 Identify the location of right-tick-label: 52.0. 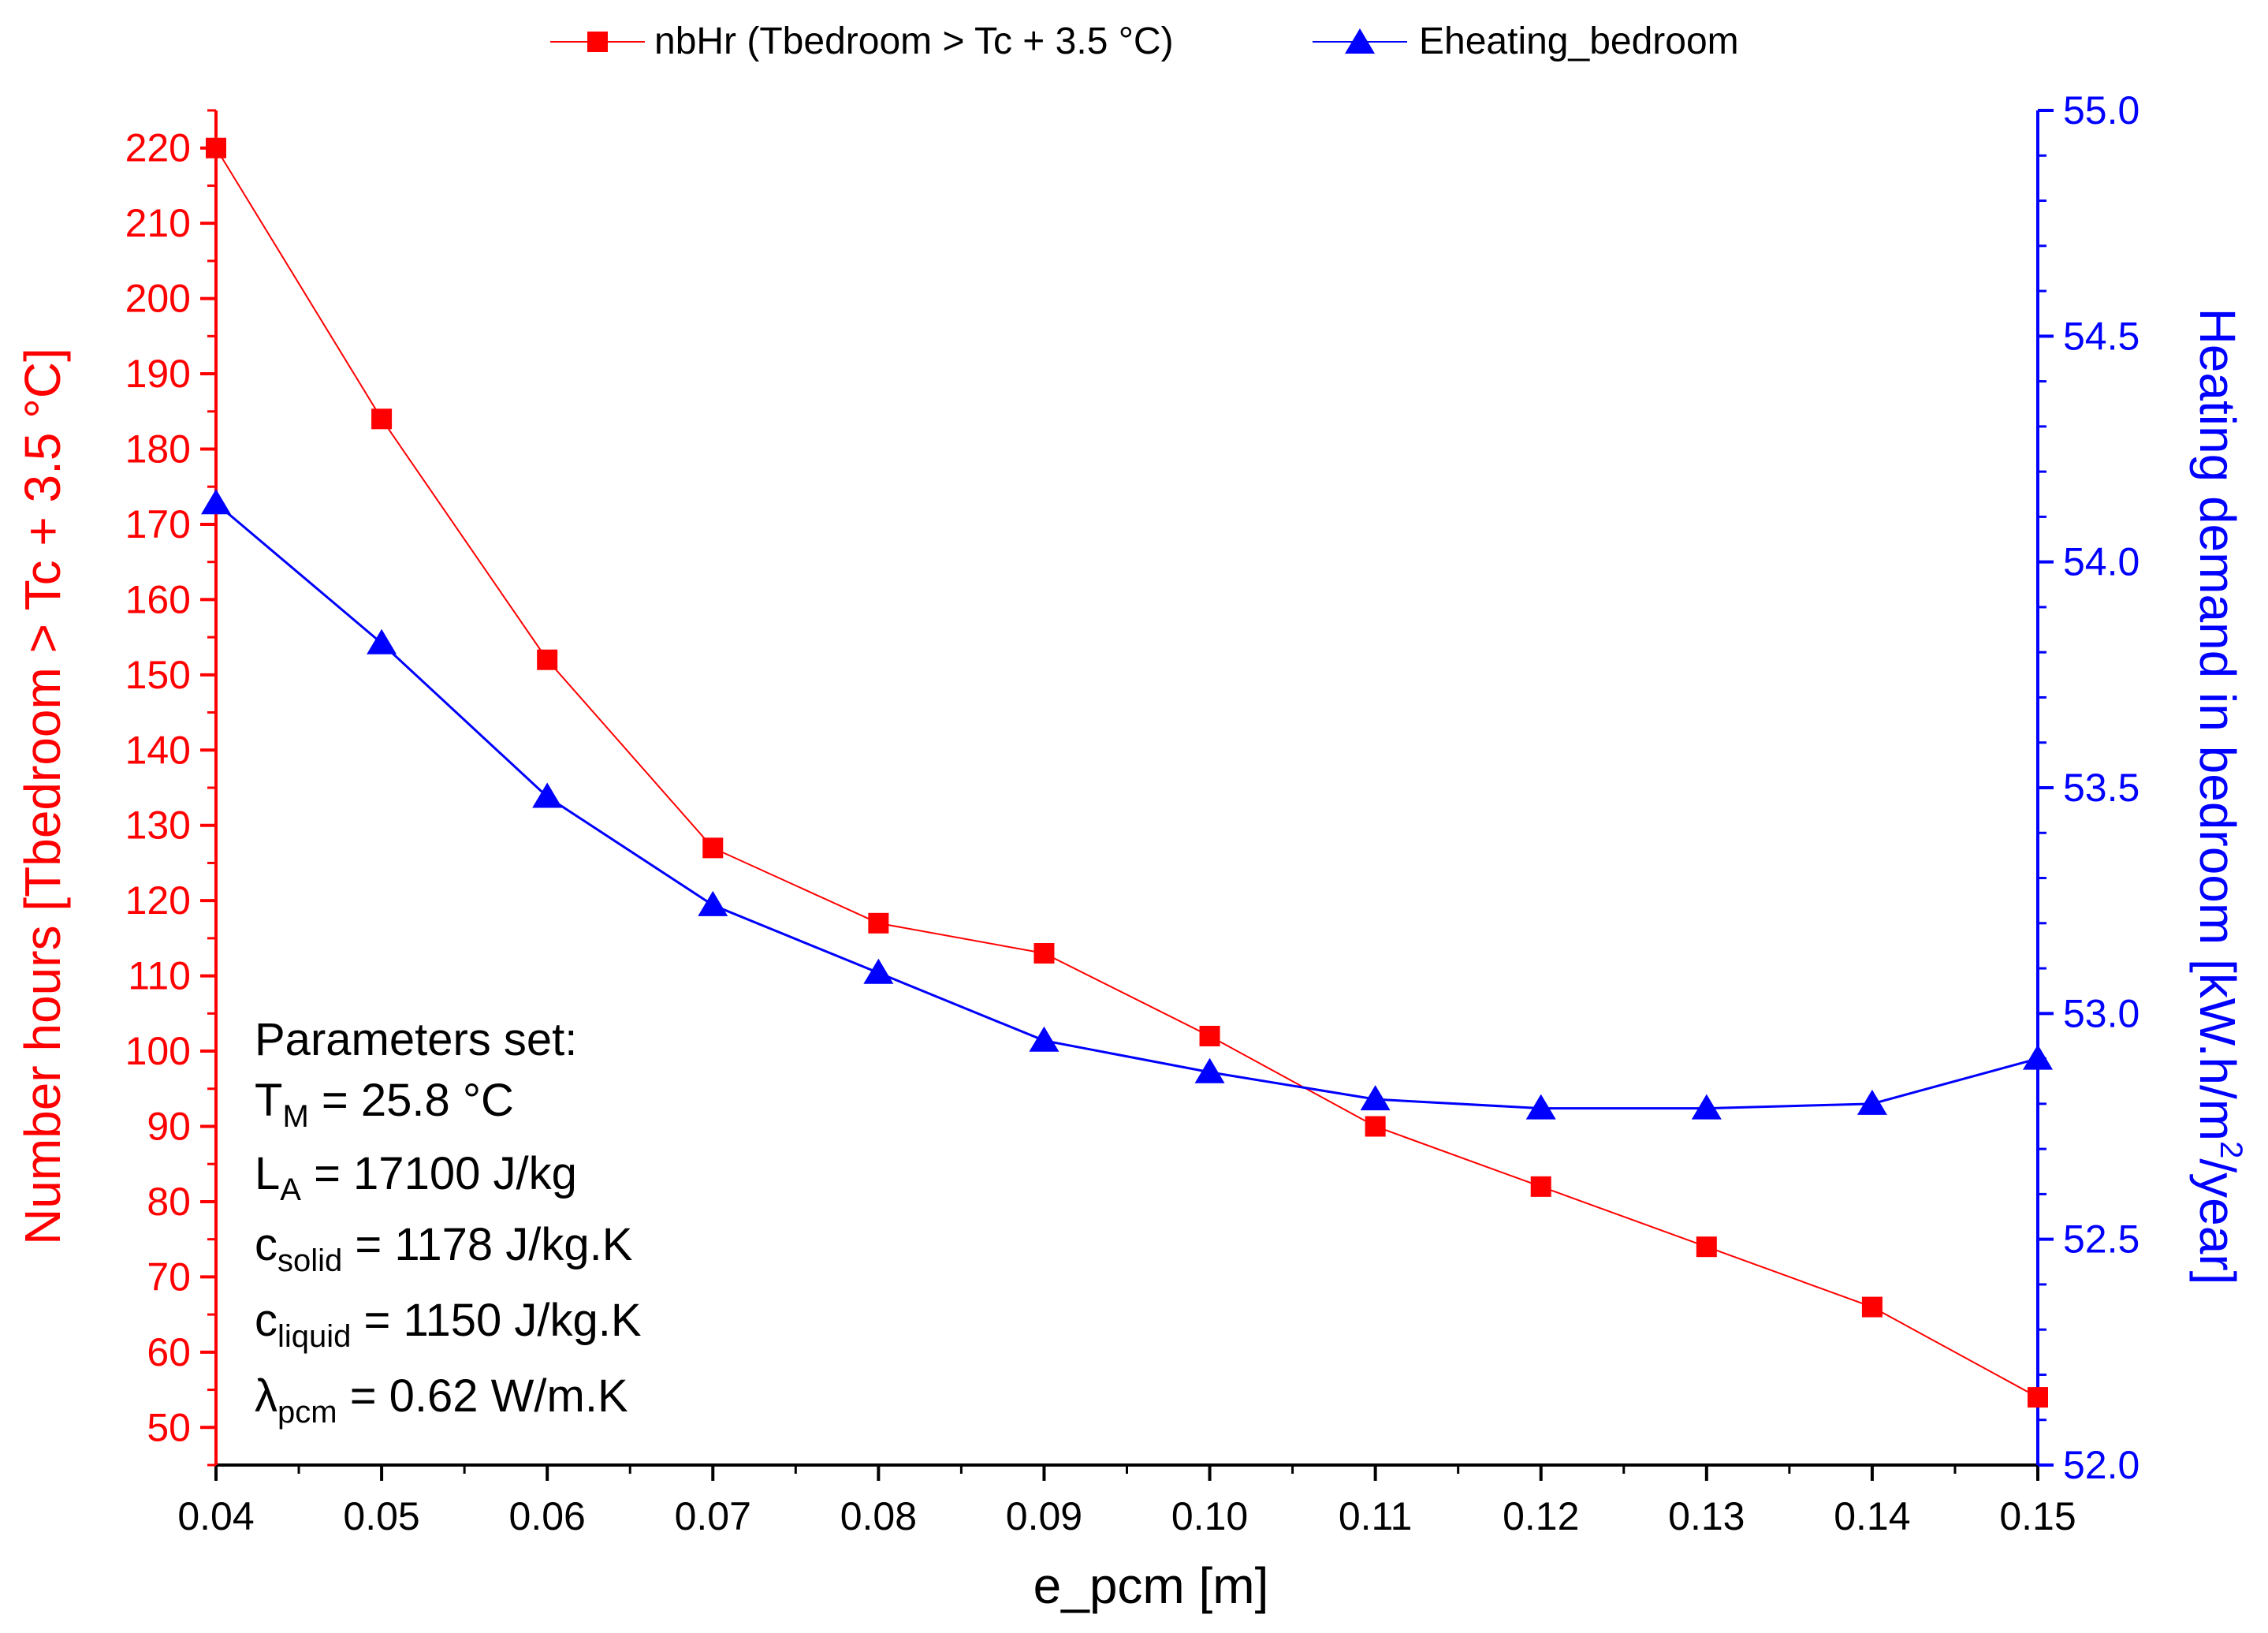
(2102, 1465).